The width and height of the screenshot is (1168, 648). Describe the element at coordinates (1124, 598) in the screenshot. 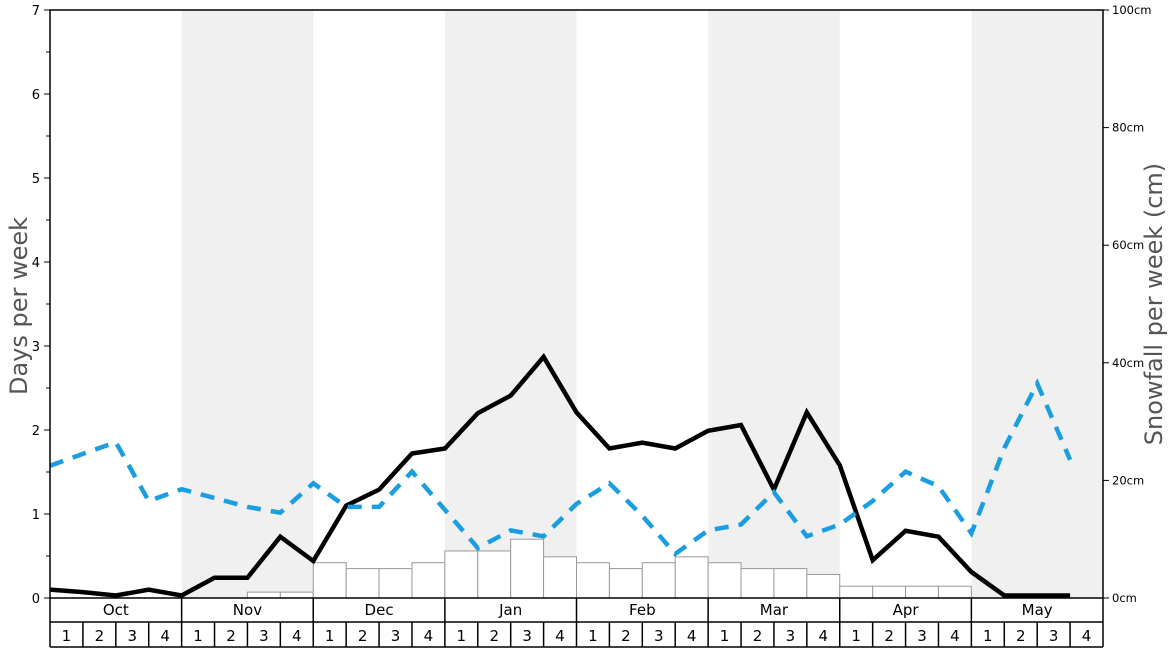

I see `right-tick-label: 0cm` at that location.